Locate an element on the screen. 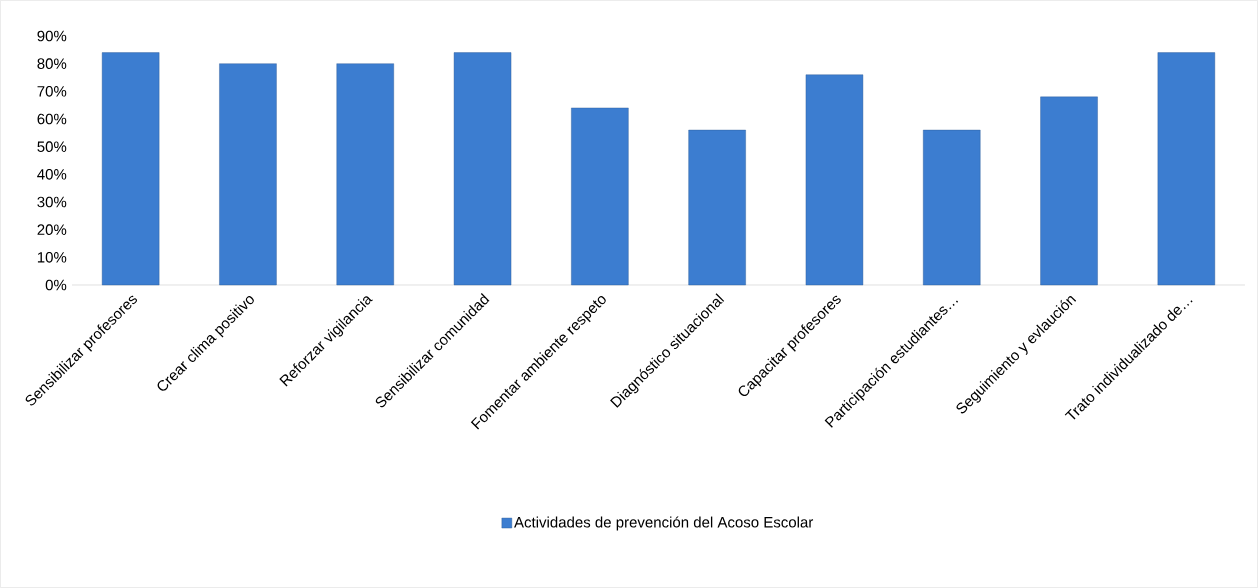 The width and height of the screenshot is (1258, 588). y-tick-label: 40% is located at coordinates (52, 174).